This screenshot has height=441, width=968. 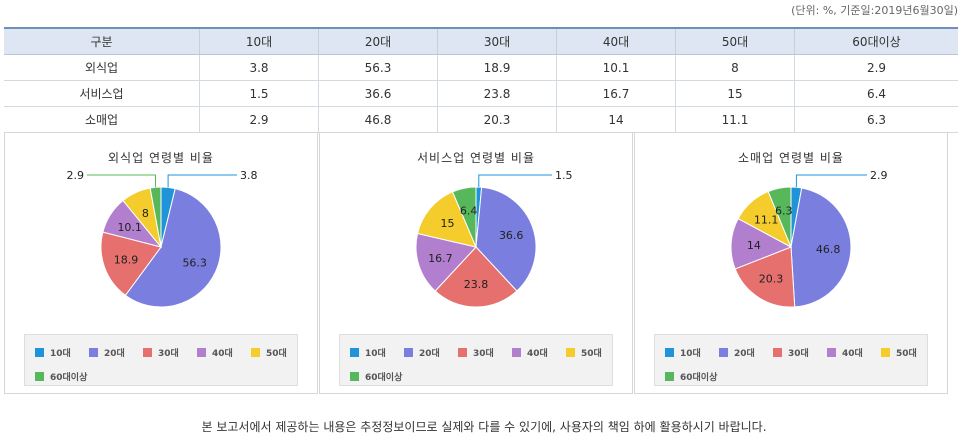 I want to click on table-cell: 36.6, so click(x=378, y=93).